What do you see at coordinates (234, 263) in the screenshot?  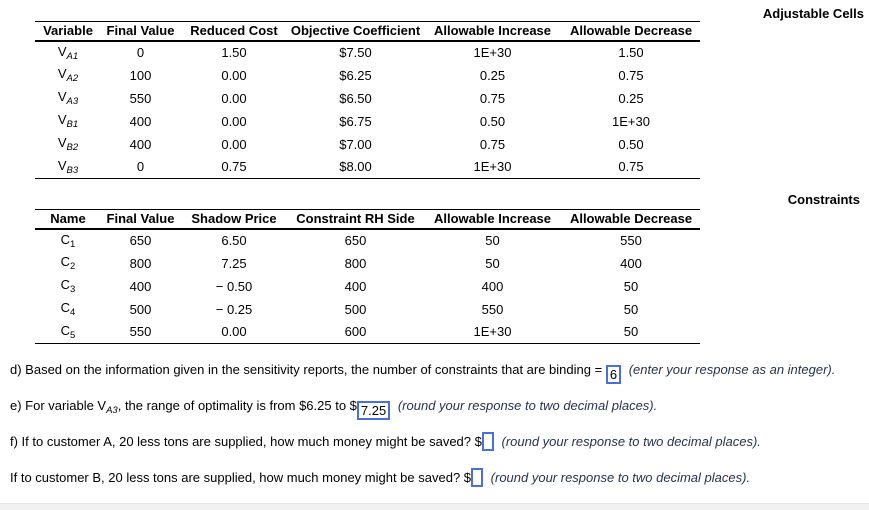 I see `shadow-price-cell: 7.25` at bounding box center [234, 263].